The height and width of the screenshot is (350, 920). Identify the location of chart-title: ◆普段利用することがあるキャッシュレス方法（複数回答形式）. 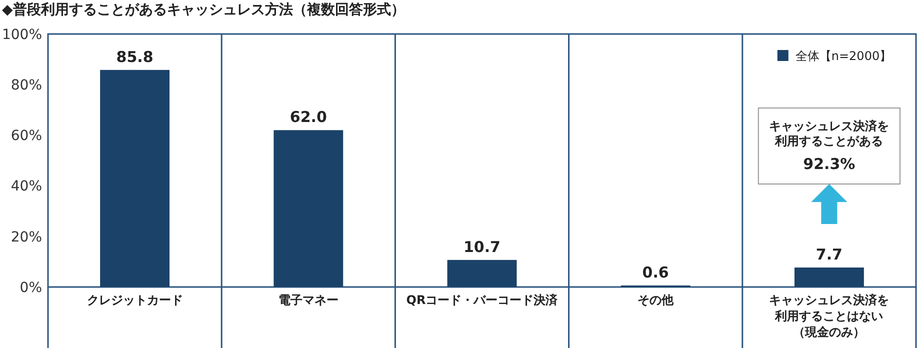
(203, 9).